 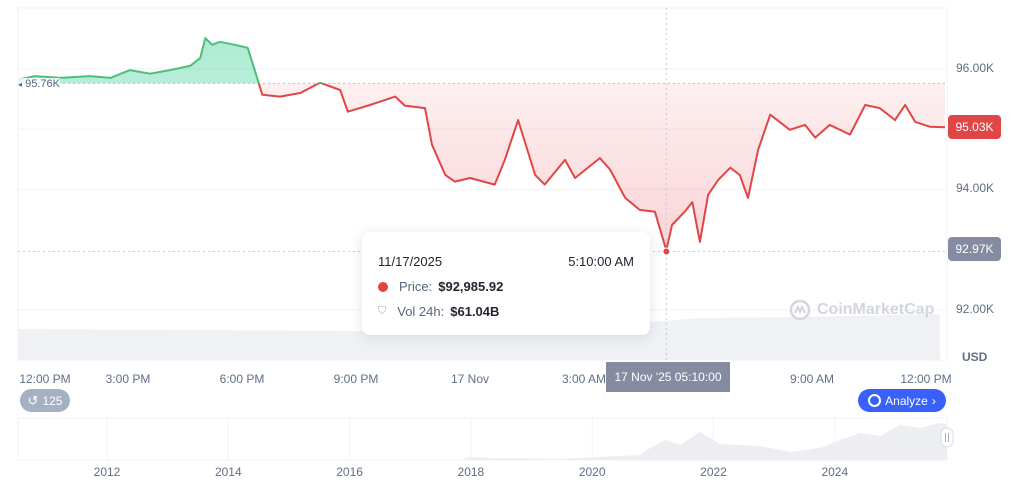 What do you see at coordinates (974, 127) in the screenshot?
I see `current-price-tag: 95.03K` at bounding box center [974, 127].